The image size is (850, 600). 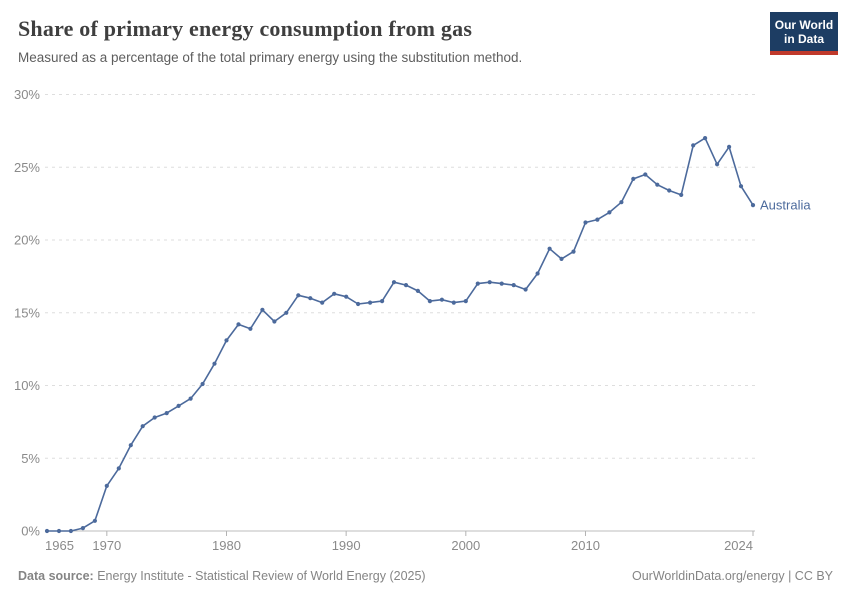 What do you see at coordinates (106, 545) in the screenshot?
I see `x-tick-label: 1970` at bounding box center [106, 545].